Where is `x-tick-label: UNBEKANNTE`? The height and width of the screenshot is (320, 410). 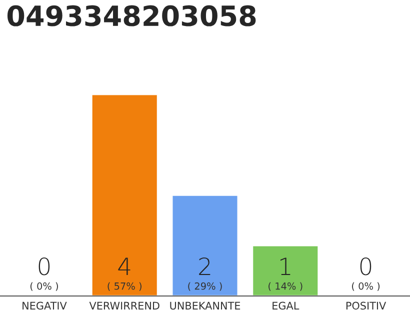
x-tick-label: UNBEKANNTE is located at coordinates (205, 306).